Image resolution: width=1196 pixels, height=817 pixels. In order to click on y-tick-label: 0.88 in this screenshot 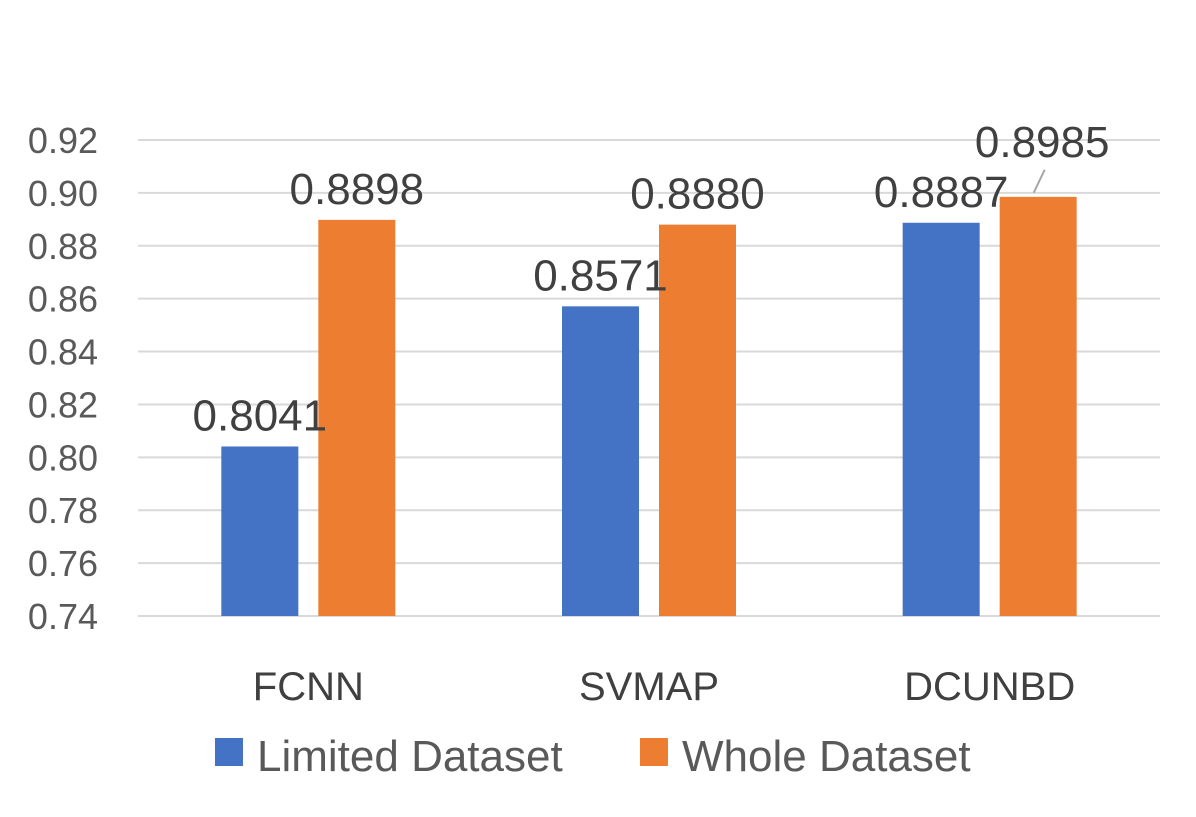, I will do `click(63, 246)`.